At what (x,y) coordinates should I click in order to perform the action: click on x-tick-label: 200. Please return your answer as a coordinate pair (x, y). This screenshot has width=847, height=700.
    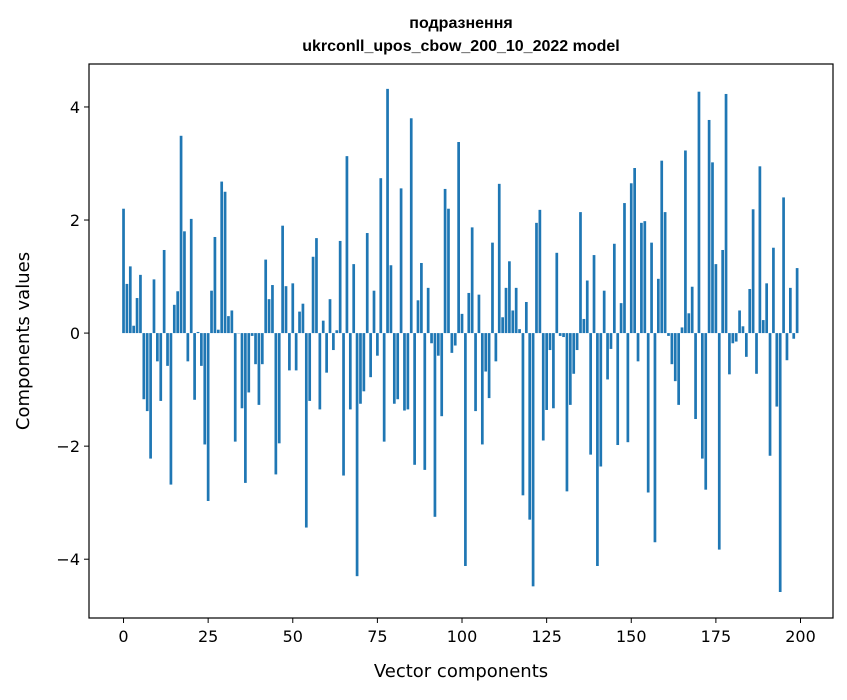
    Looking at the image, I should click on (800, 636).